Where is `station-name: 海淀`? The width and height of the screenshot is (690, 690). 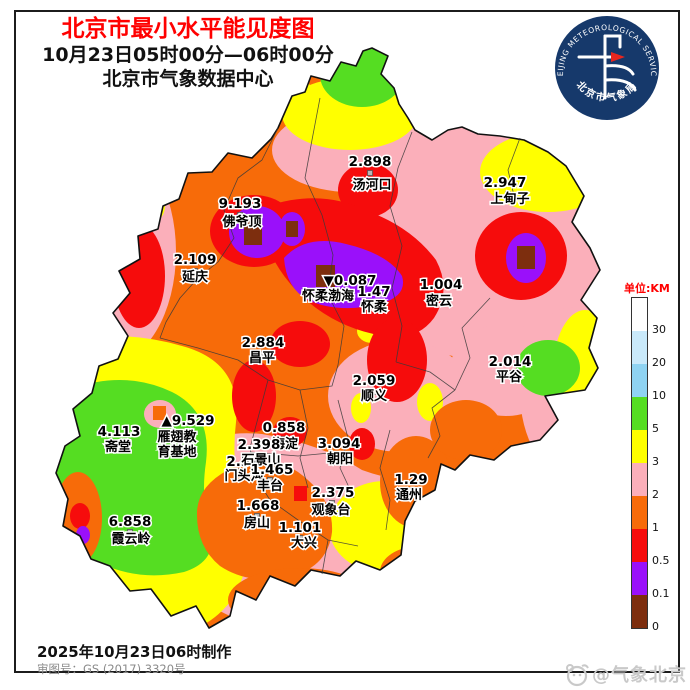
station-name: 海淀 is located at coordinates (285, 444).